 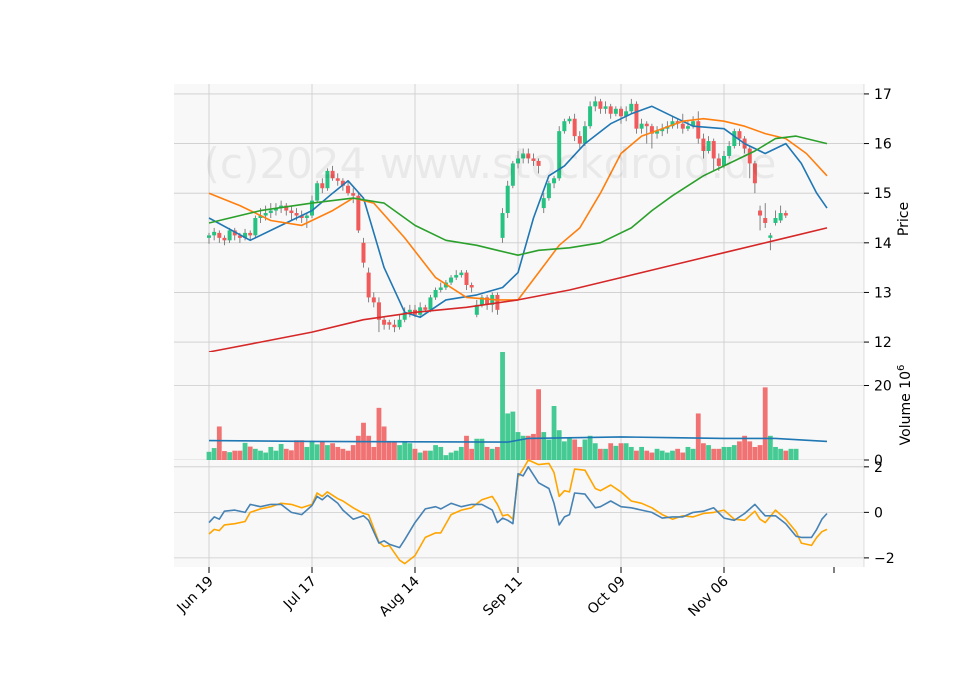 I want to click on price-axis-label: Price, so click(x=904, y=219).